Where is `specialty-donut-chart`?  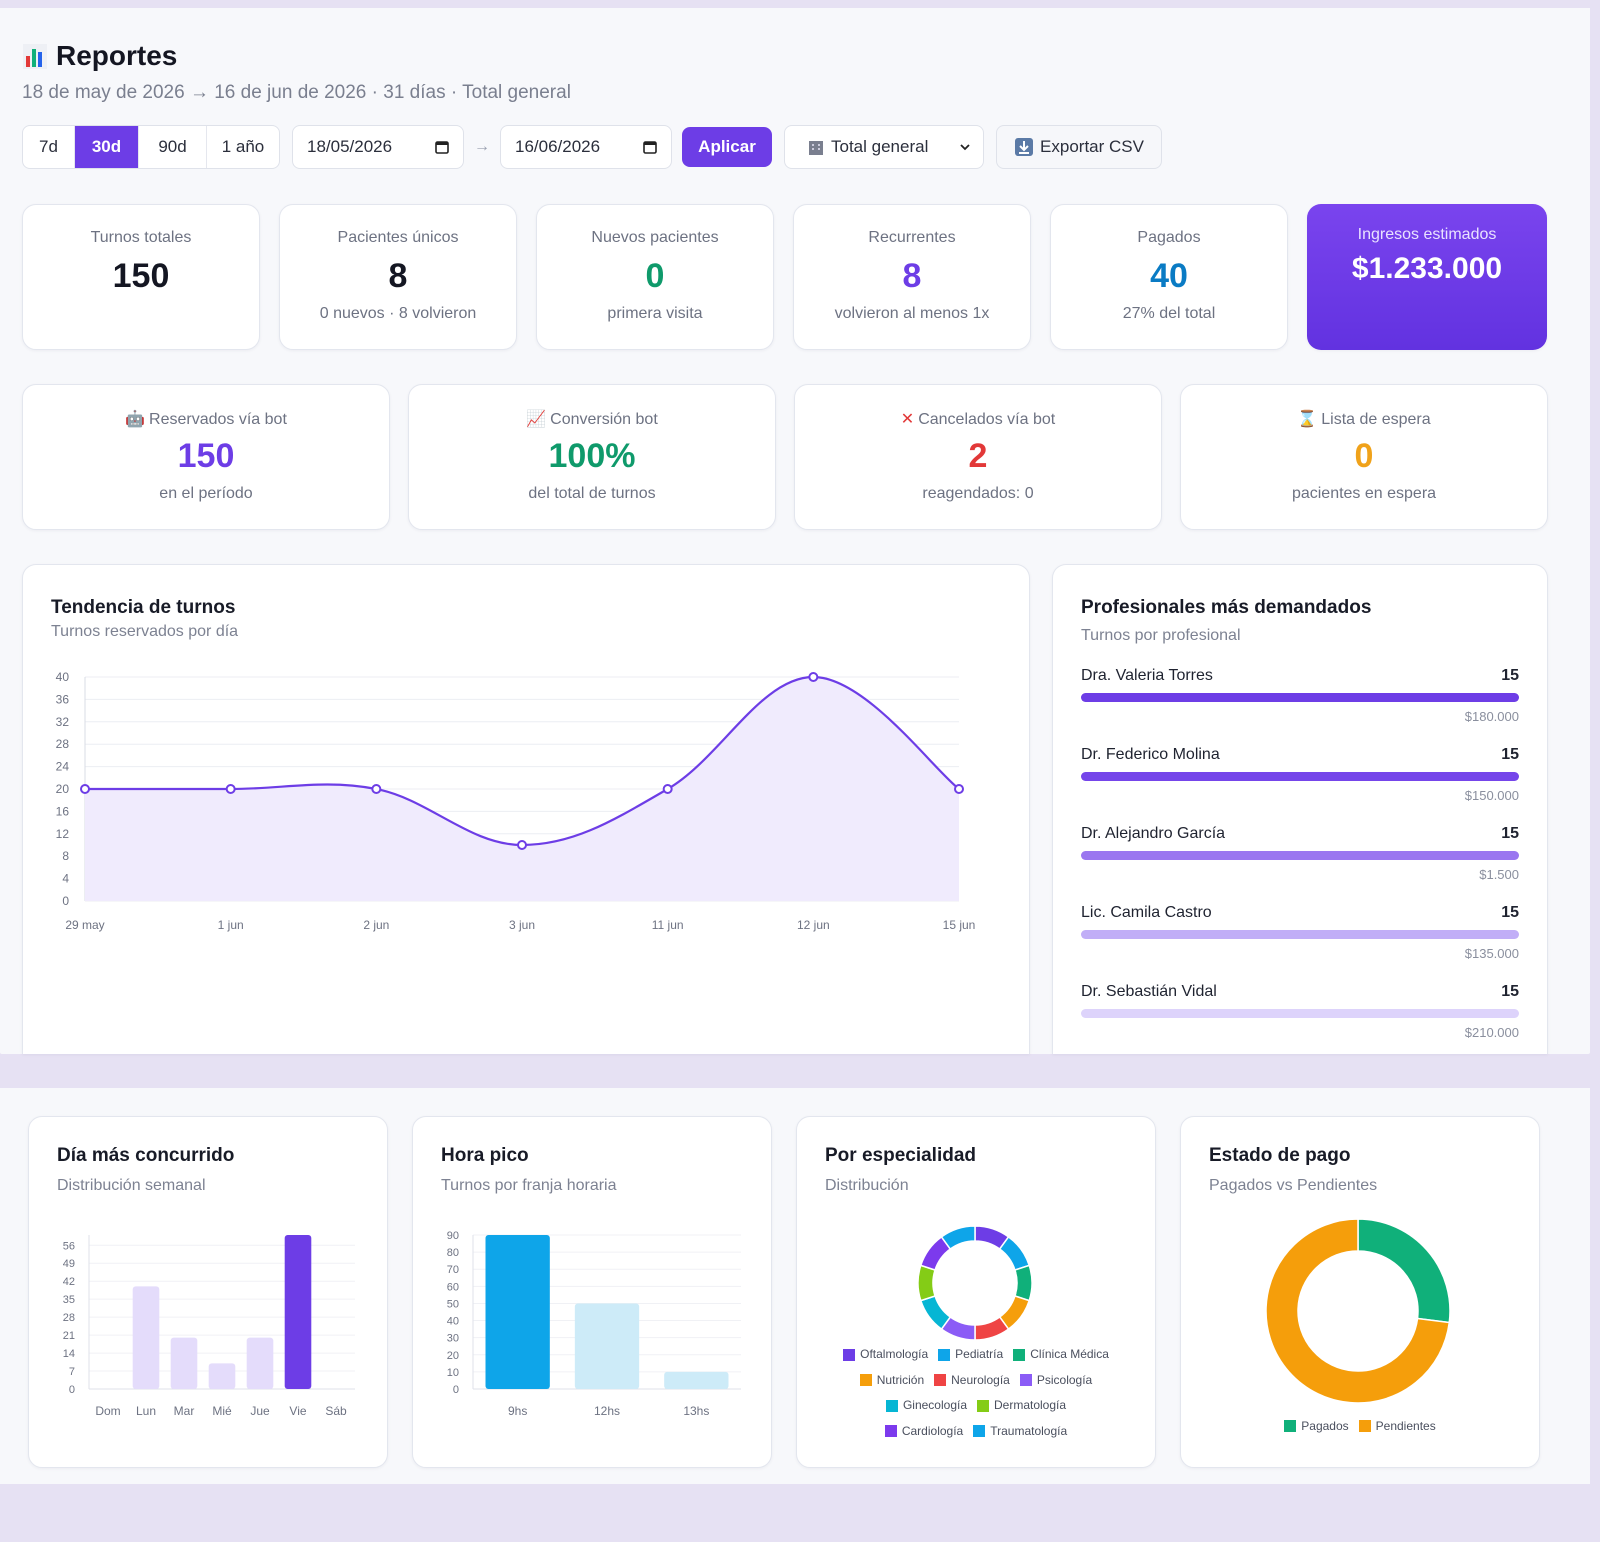
specialty-donut-chart is located at coordinates (975, 1283).